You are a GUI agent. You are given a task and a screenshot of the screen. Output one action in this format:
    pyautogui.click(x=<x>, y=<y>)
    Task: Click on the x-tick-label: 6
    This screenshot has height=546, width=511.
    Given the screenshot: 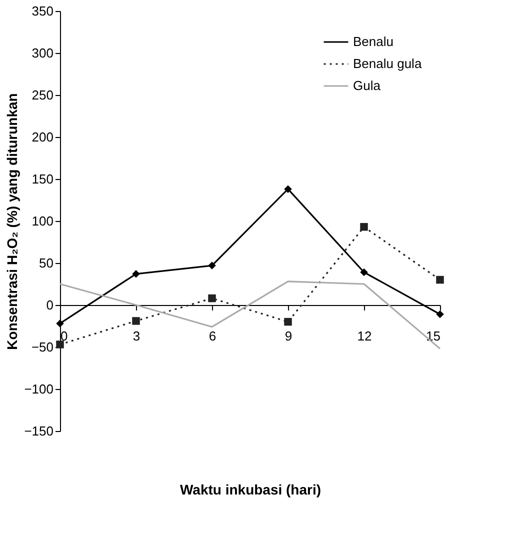 What is the action you would take?
    pyautogui.click(x=212, y=336)
    